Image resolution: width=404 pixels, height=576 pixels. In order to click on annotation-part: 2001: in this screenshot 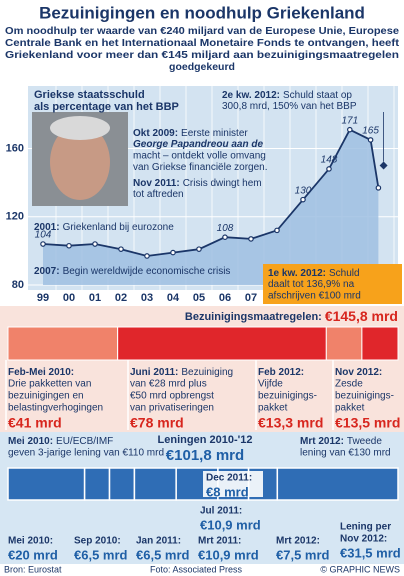, I will do `click(47, 227)`.